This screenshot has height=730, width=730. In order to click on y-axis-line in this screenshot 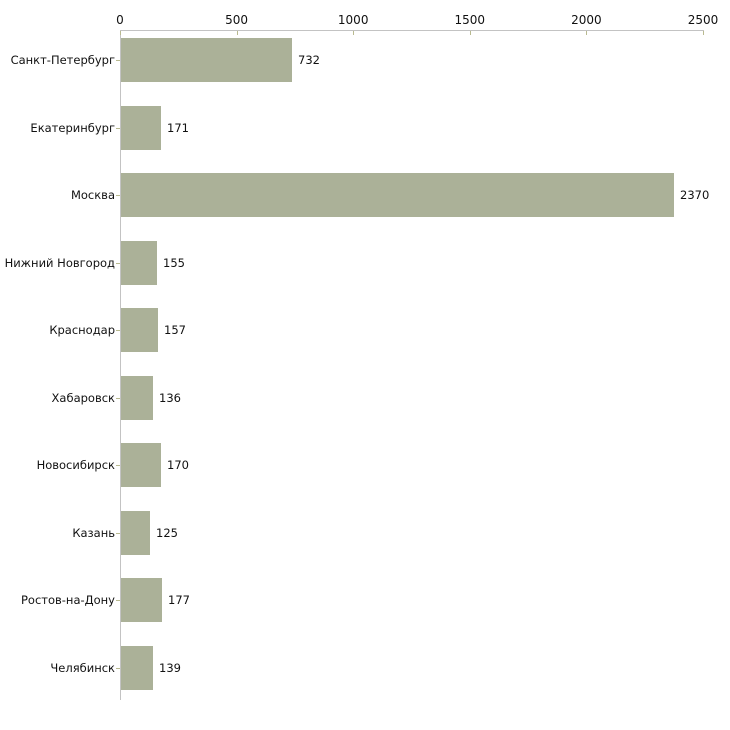, I will do `click(120, 365)`.